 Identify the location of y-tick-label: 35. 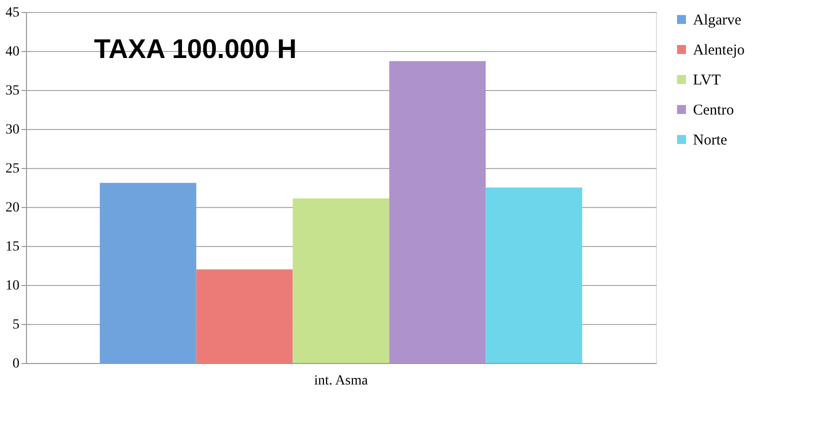
(13, 91).